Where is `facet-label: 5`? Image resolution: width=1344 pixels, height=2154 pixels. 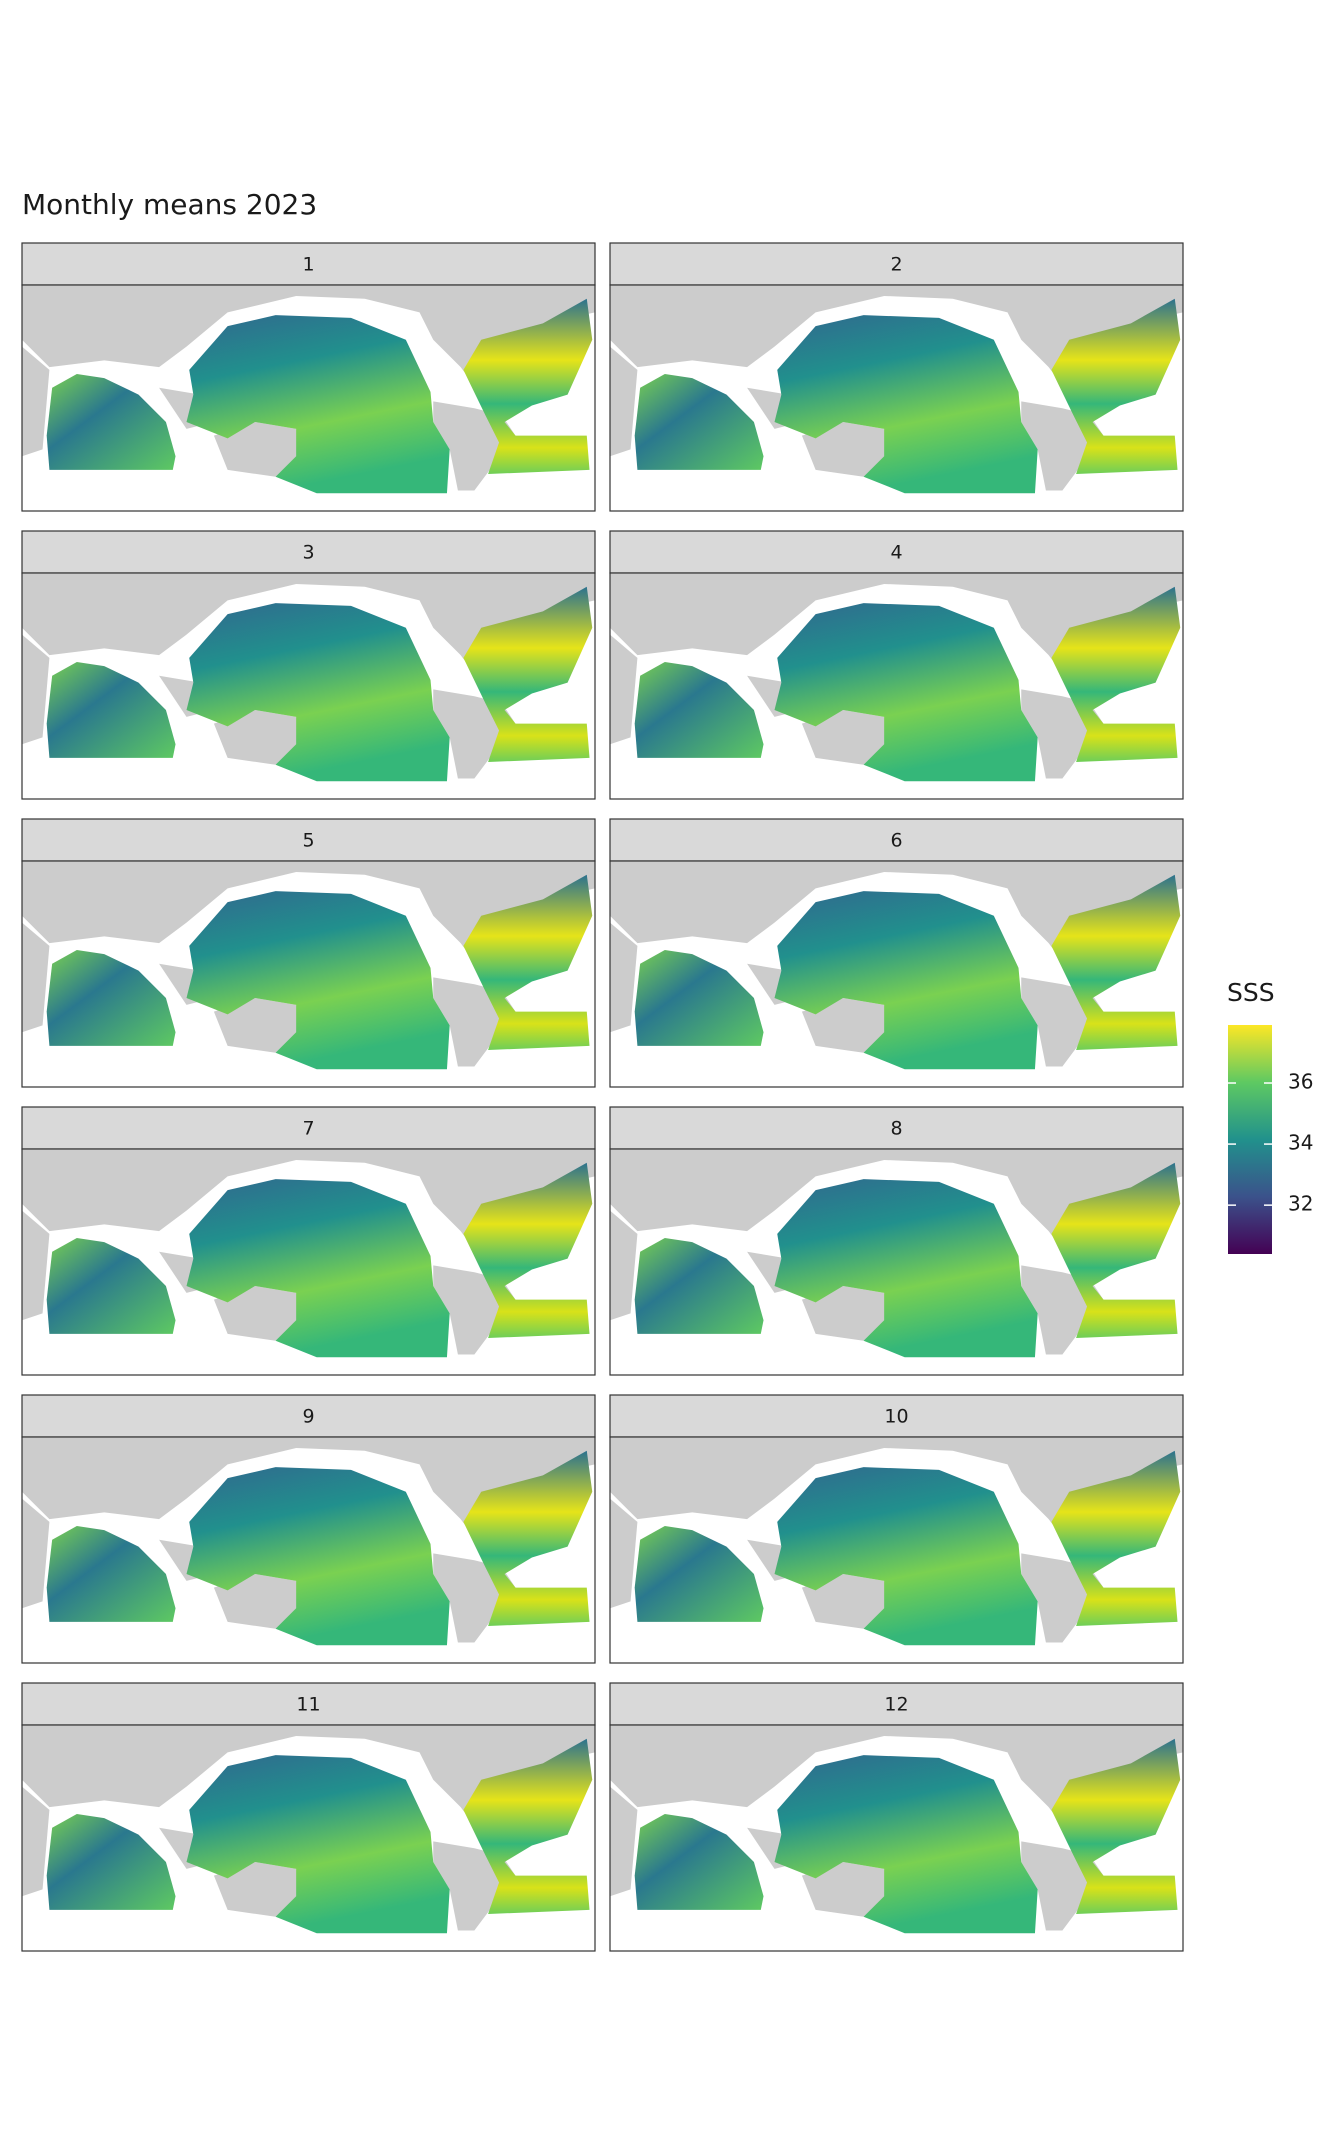 facet-label: 5 is located at coordinates (308, 841).